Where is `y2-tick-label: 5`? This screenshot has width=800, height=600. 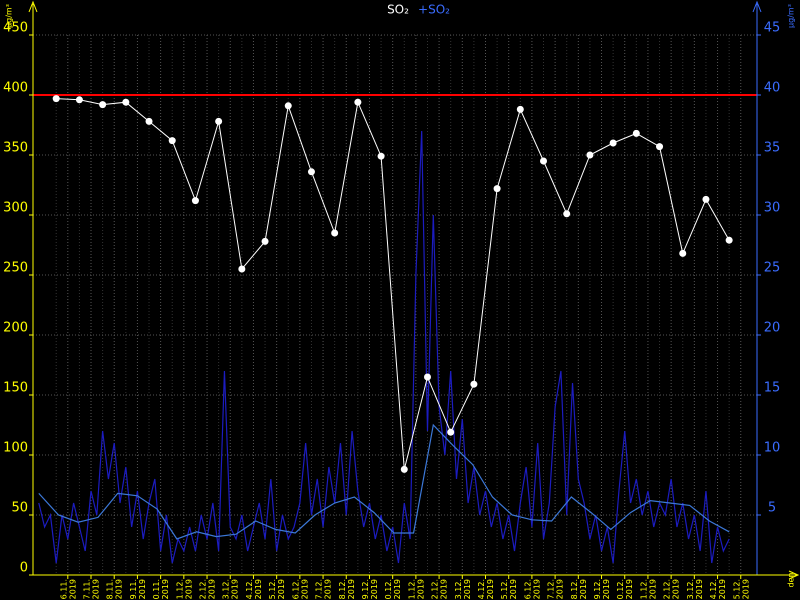 y2-tick-label: 5 is located at coordinates (772, 508).